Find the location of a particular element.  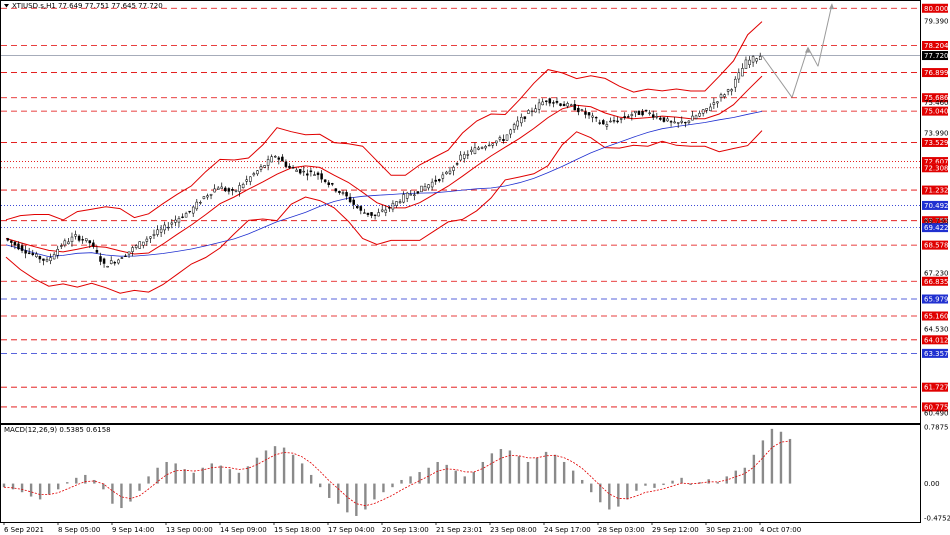

time-tick-label: 13 Sep 00:00 is located at coordinates (189, 530).